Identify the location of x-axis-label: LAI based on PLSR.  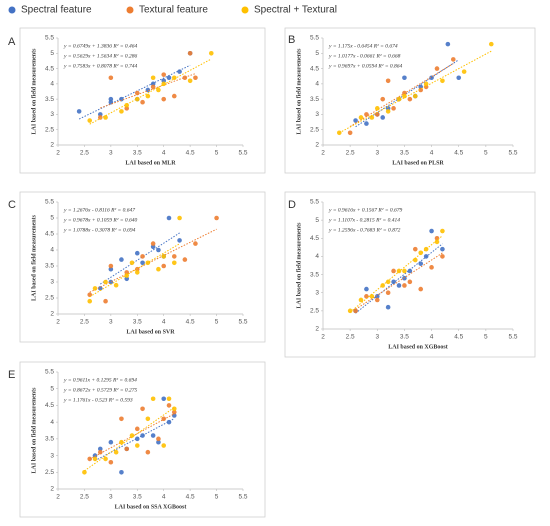
(418, 163).